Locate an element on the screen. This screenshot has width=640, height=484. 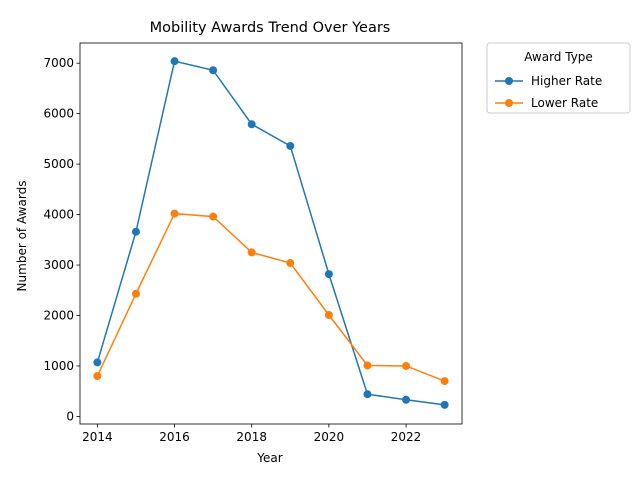
x-tick-label: 2020 is located at coordinates (329, 437).